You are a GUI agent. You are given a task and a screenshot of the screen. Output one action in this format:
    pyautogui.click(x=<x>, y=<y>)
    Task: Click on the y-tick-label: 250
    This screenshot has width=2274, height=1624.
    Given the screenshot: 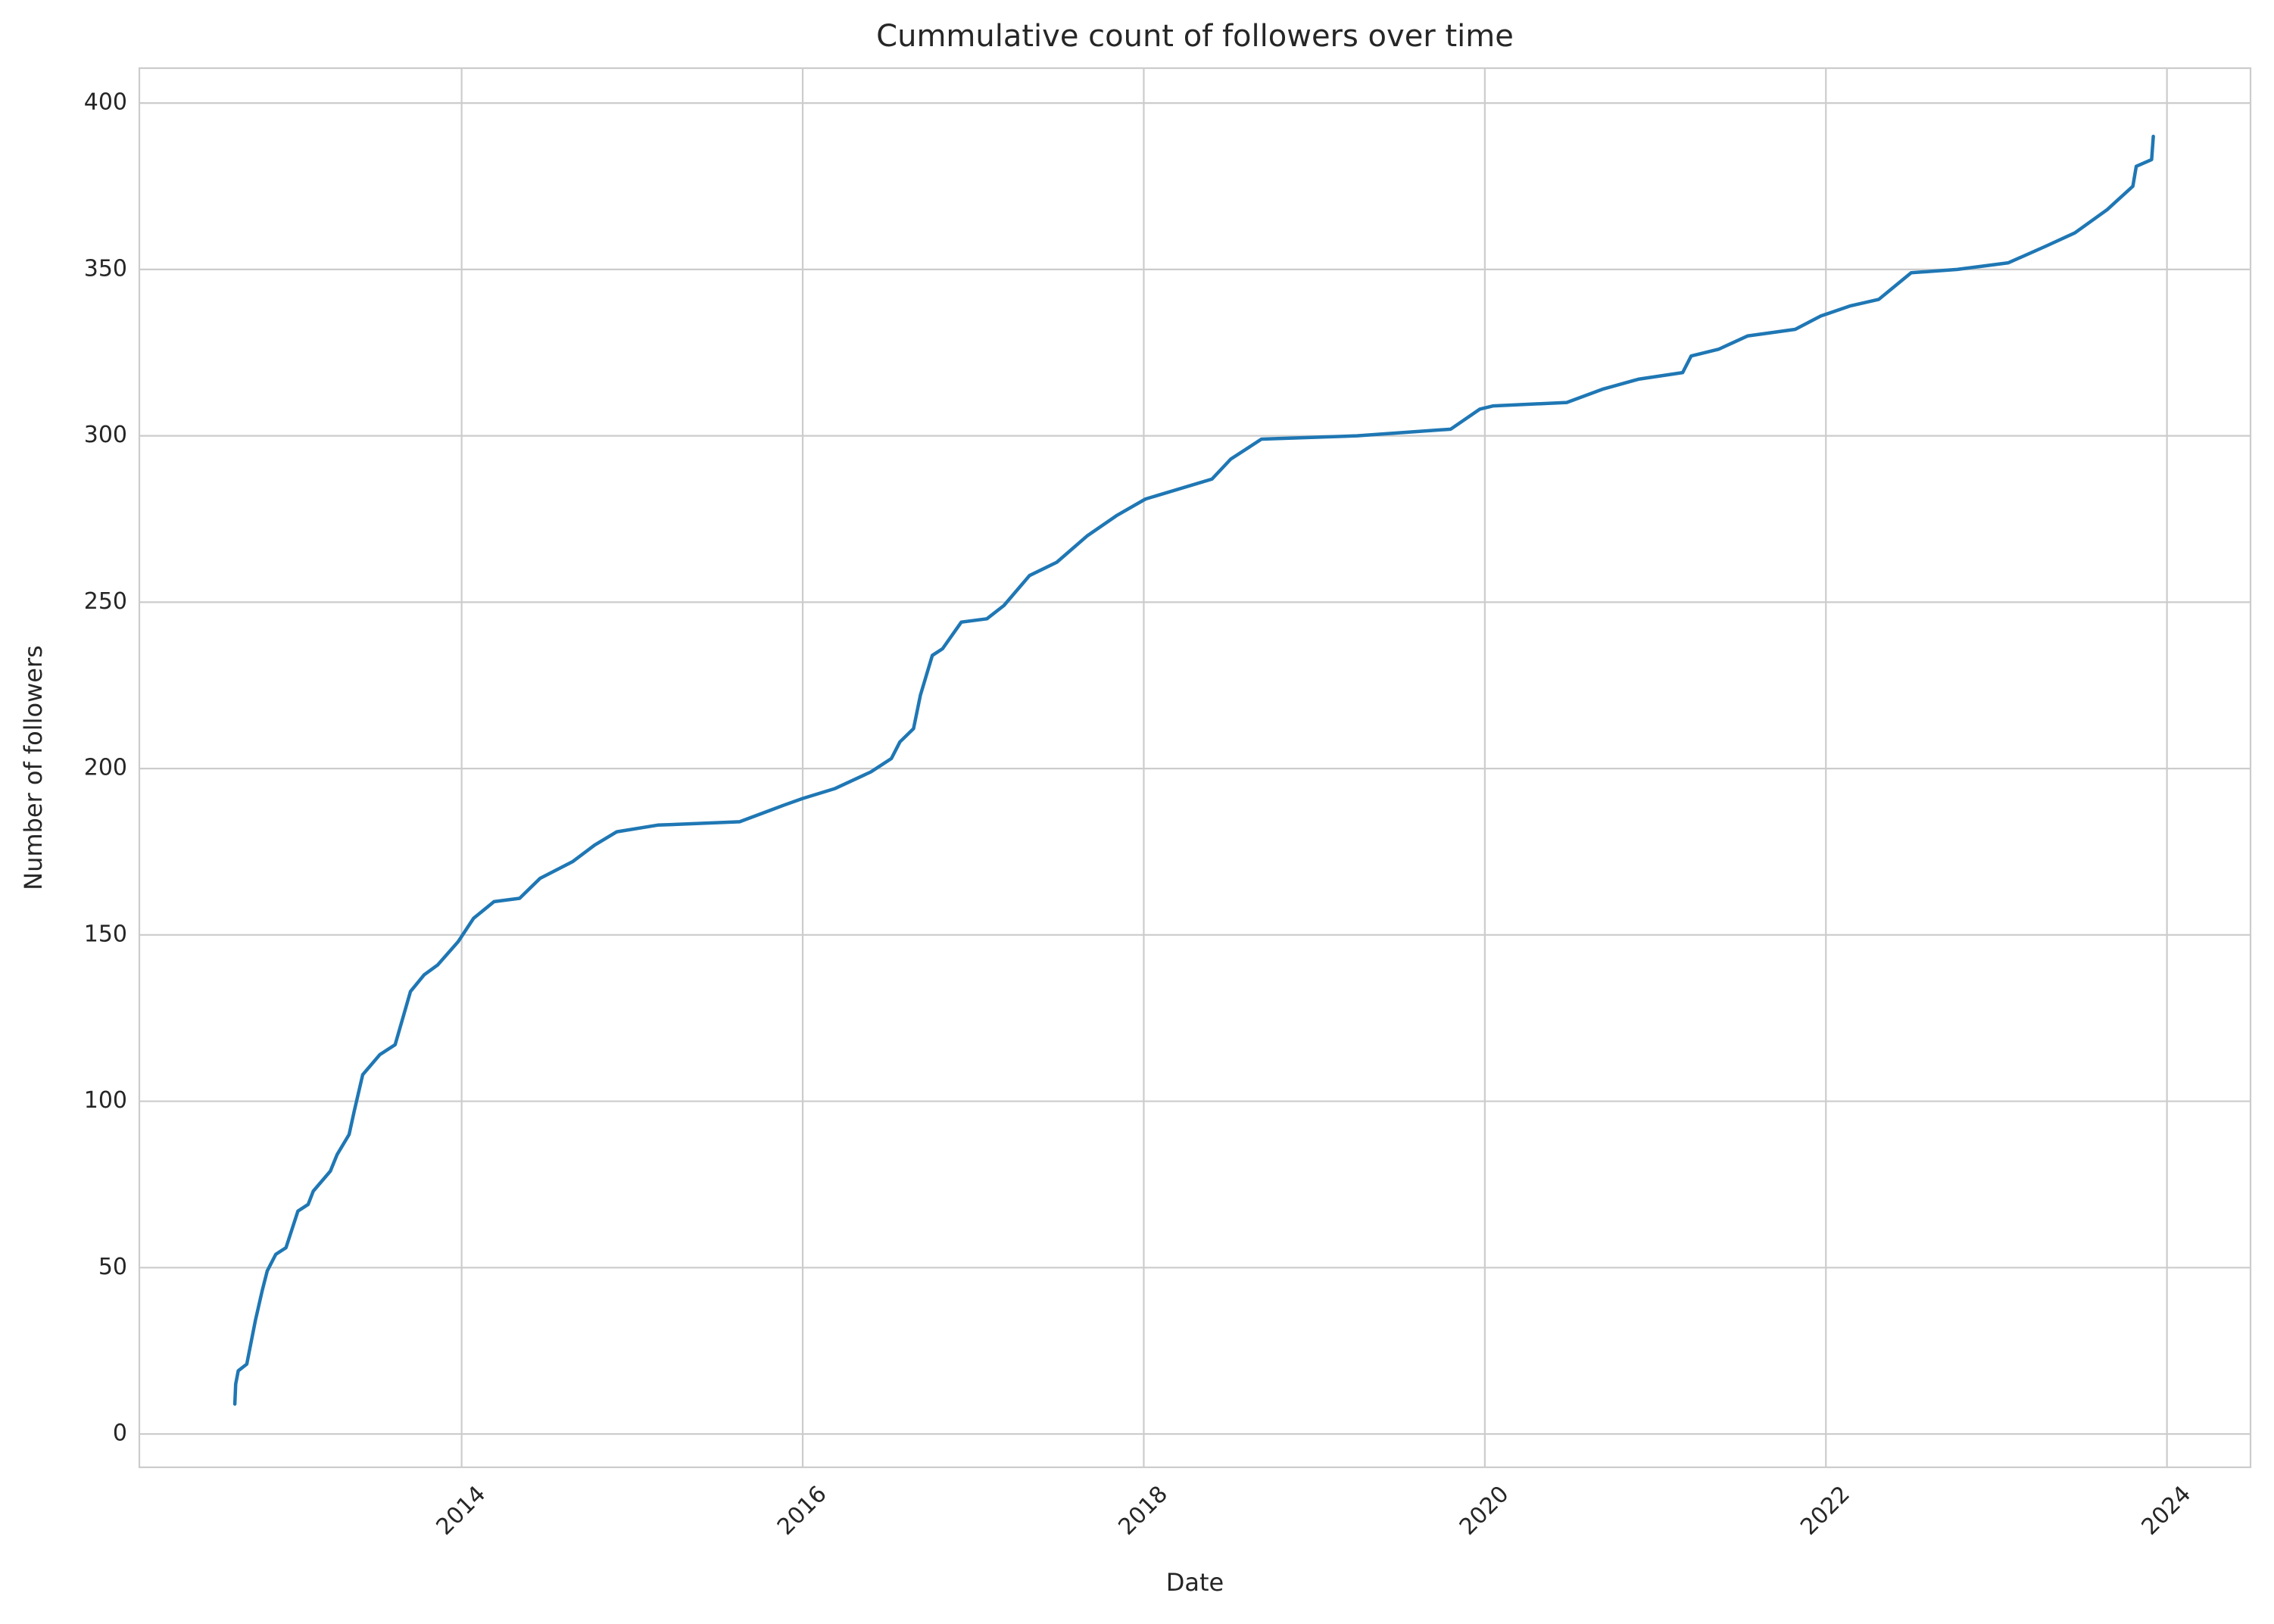 What is the action you would take?
    pyautogui.click(x=105, y=601)
    